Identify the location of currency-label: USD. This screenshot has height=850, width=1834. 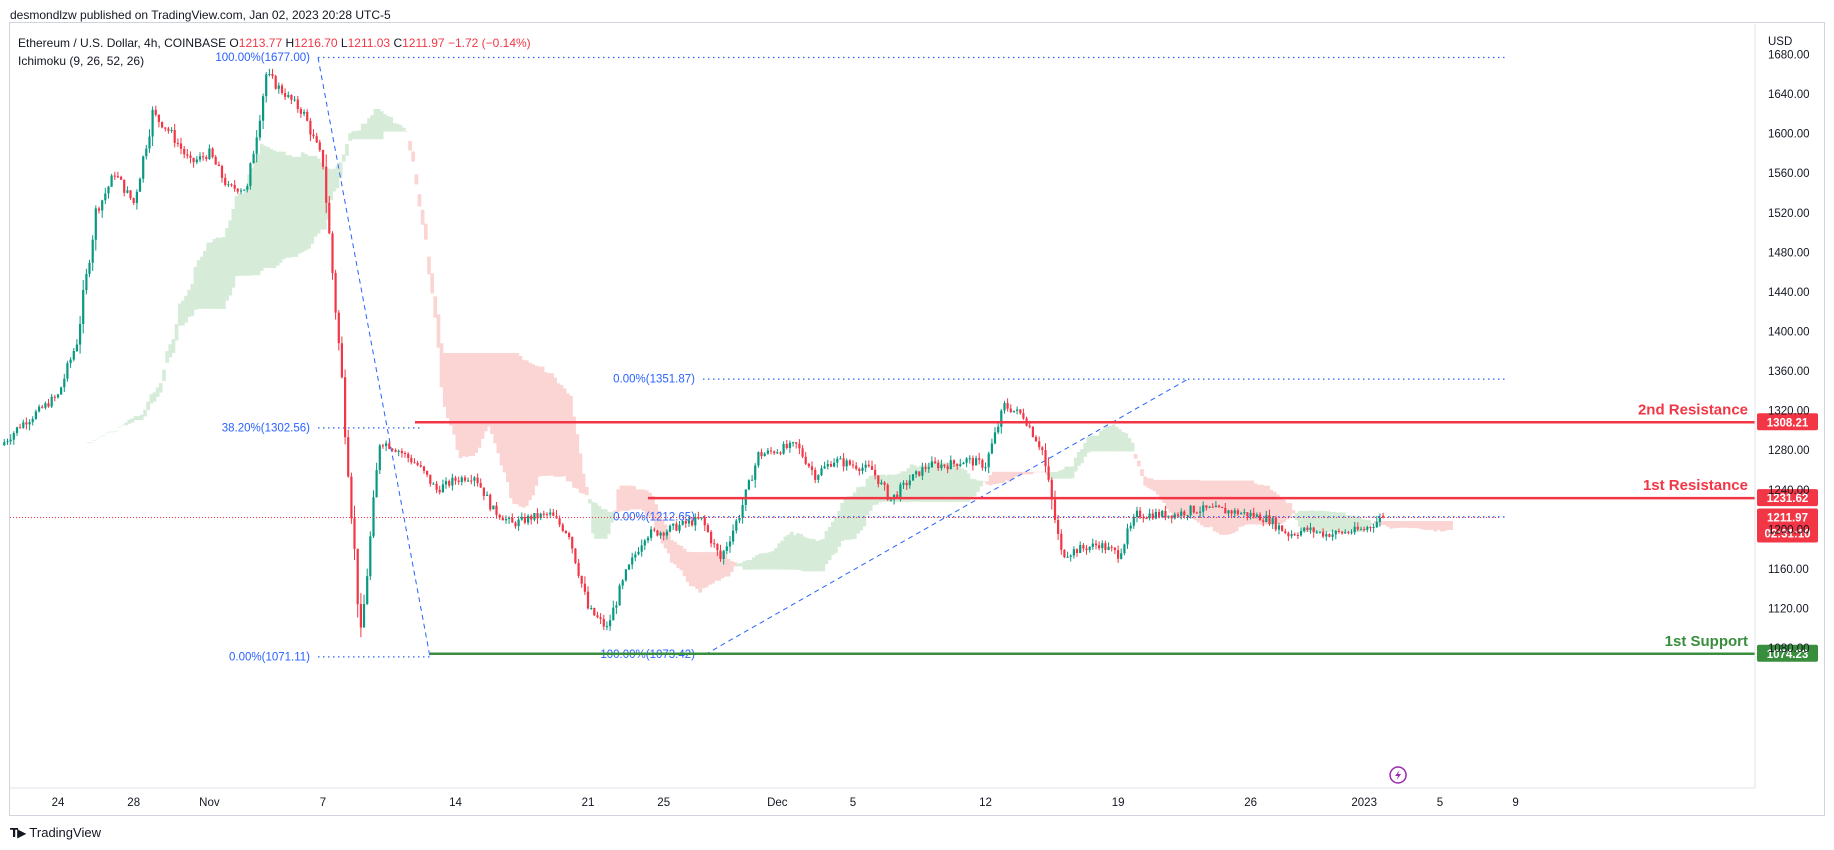
(1780, 42).